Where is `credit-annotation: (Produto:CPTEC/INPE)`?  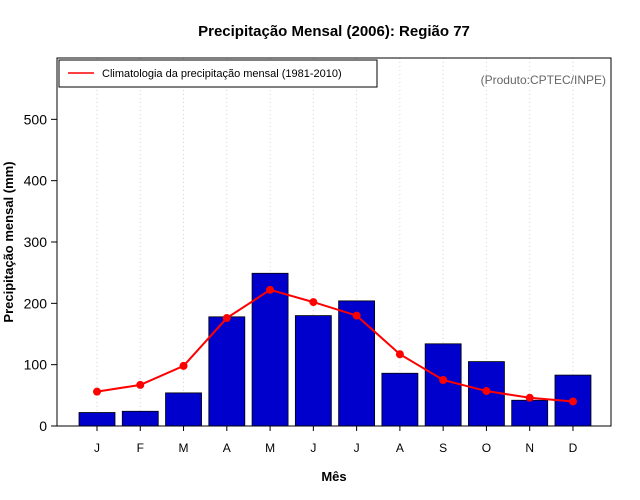 credit-annotation: (Produto:CPTEC/INPE) is located at coordinates (543, 80).